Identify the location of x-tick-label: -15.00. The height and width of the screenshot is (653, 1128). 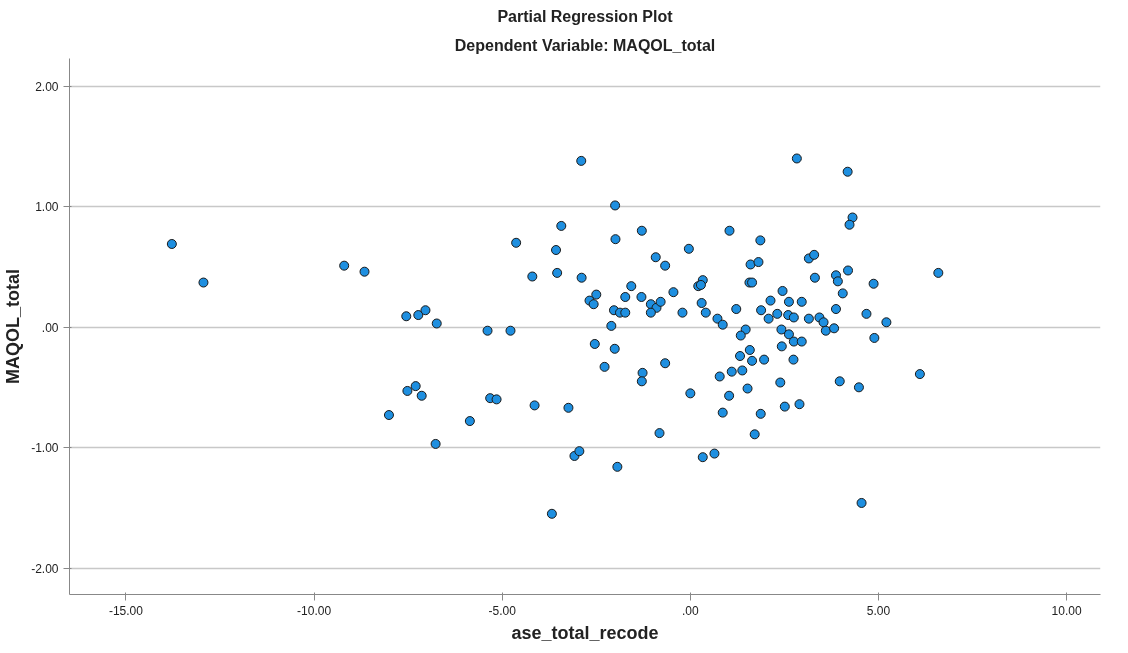
(126, 610).